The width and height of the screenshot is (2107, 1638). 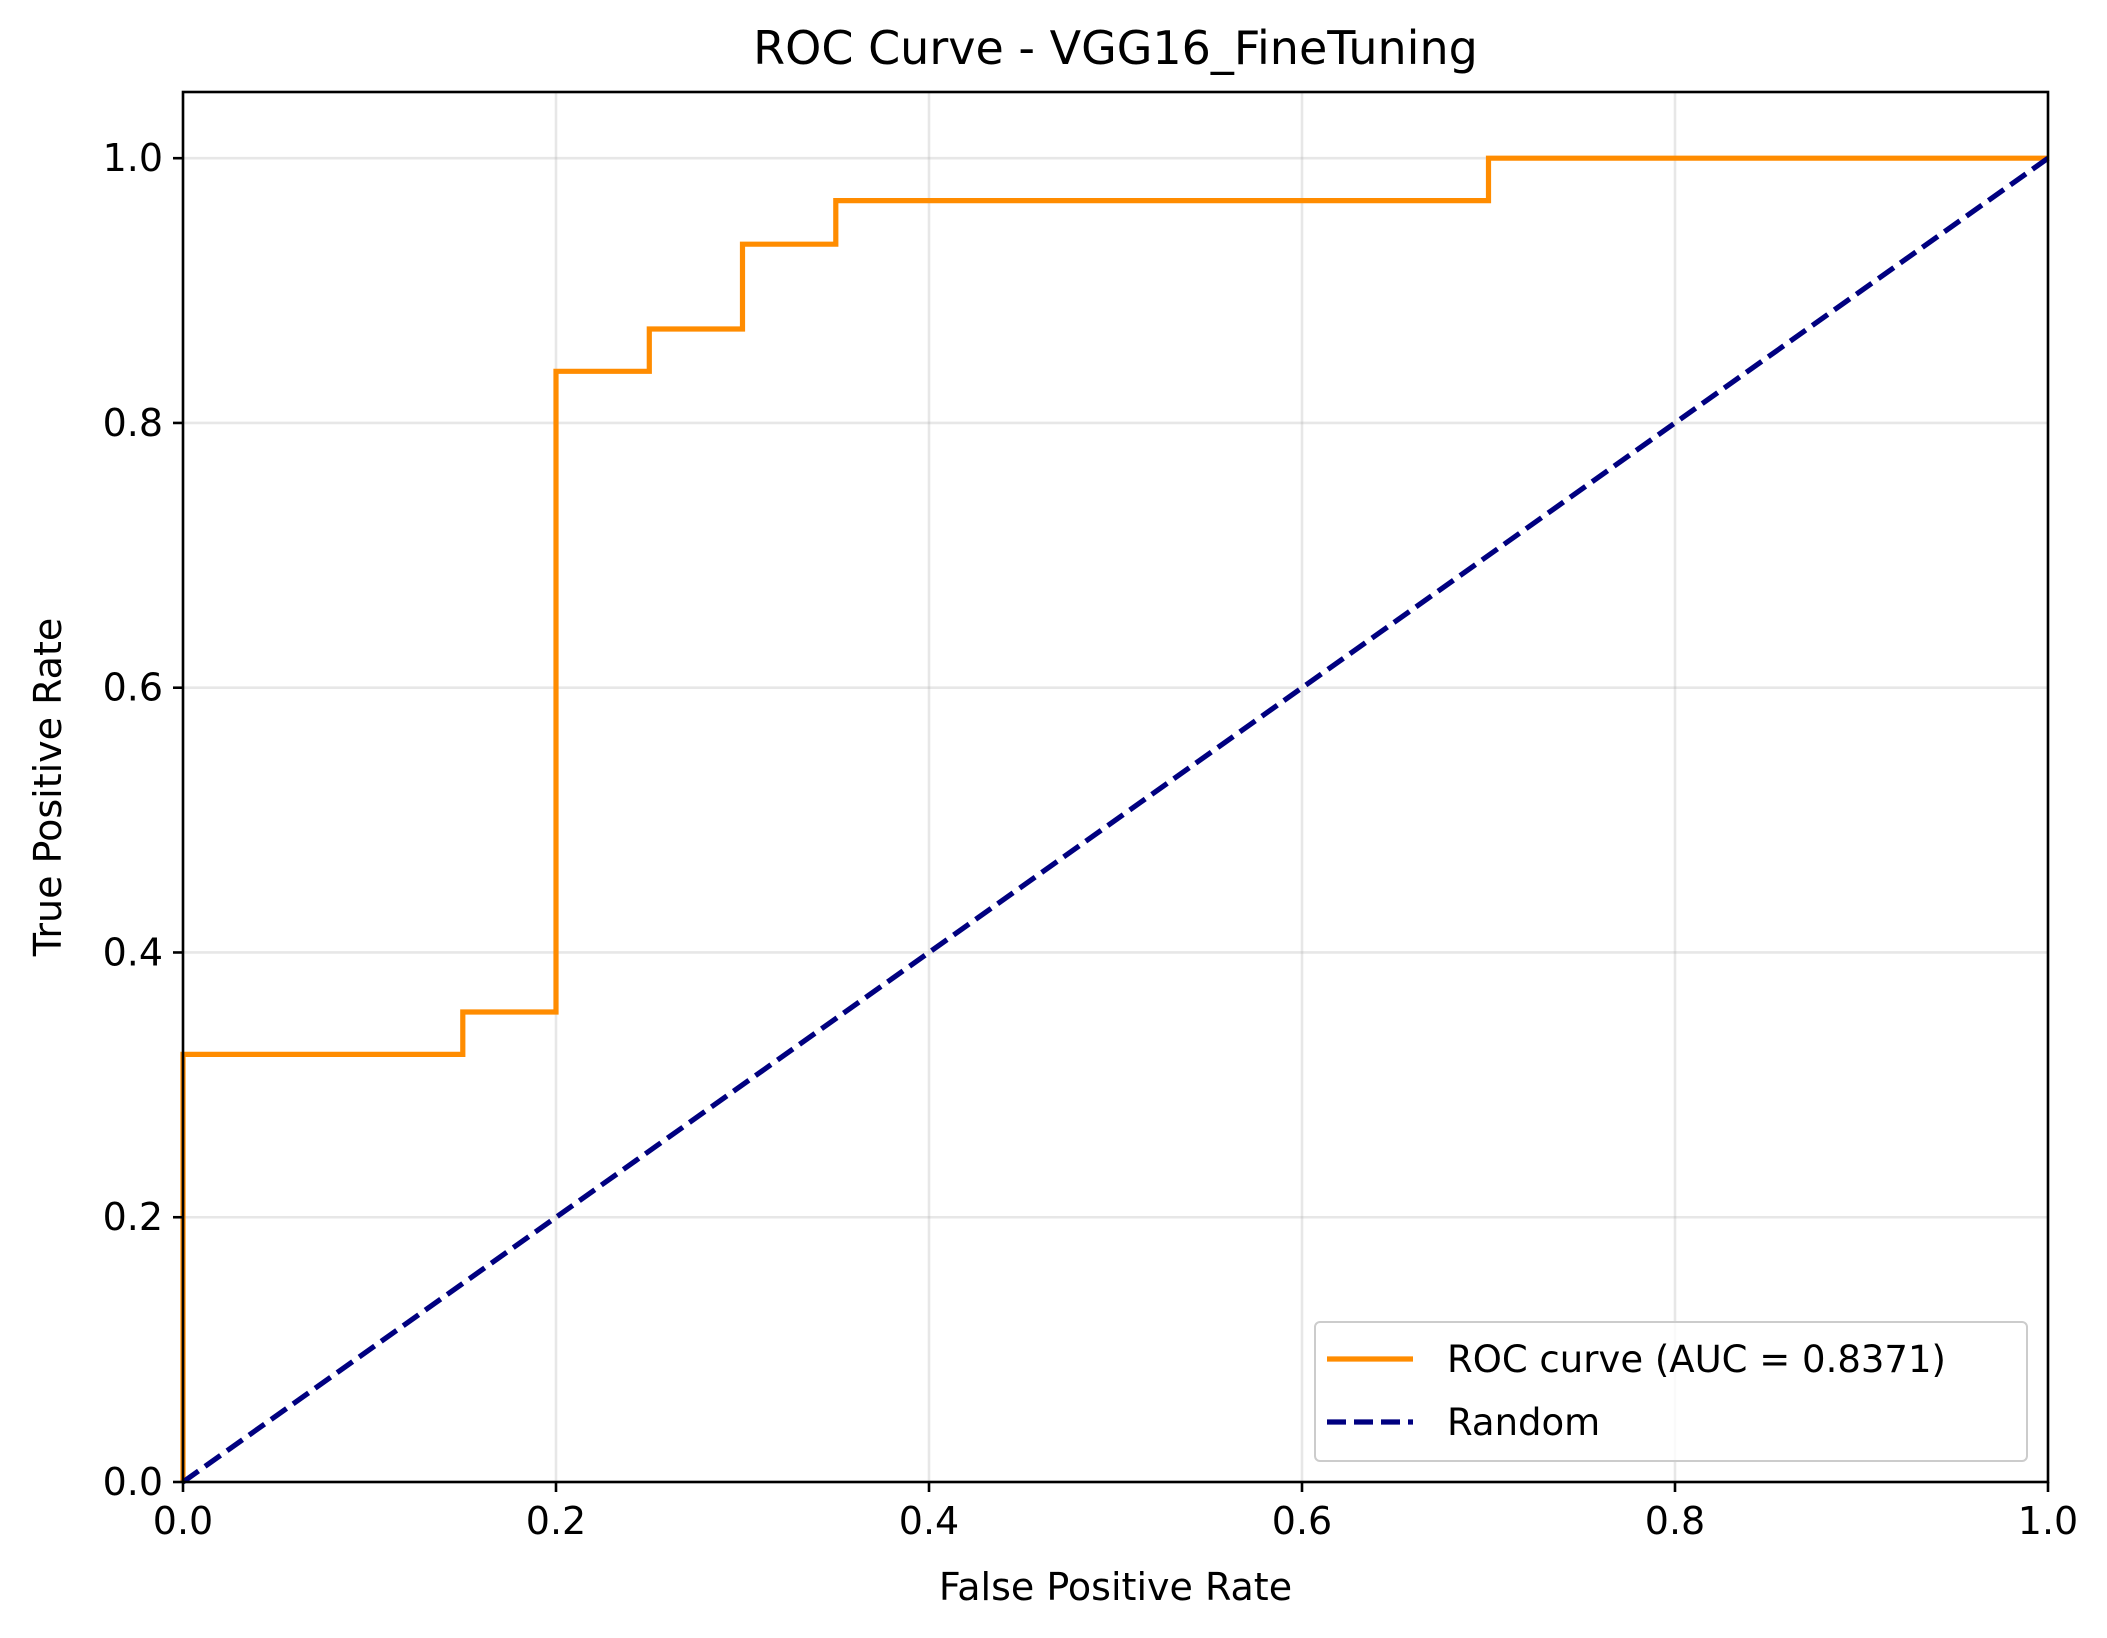 I want to click on x-axis-label: False Positive Rate, so click(x=1115, y=1587).